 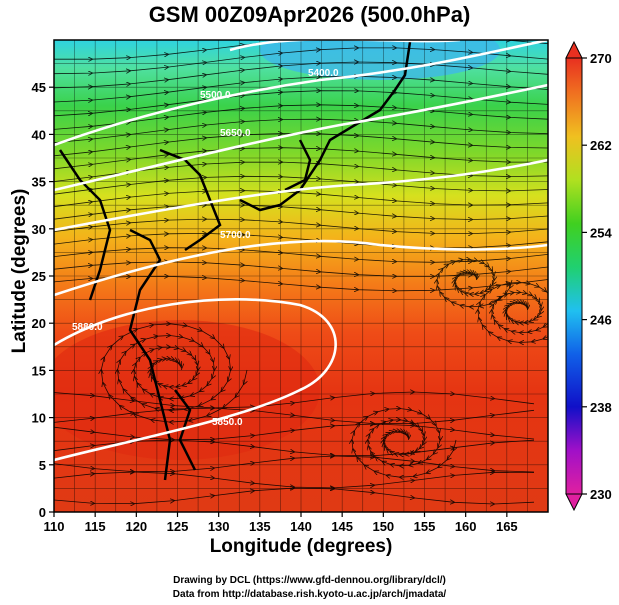 I want to click on y-tick-label: 5, so click(x=42, y=465).